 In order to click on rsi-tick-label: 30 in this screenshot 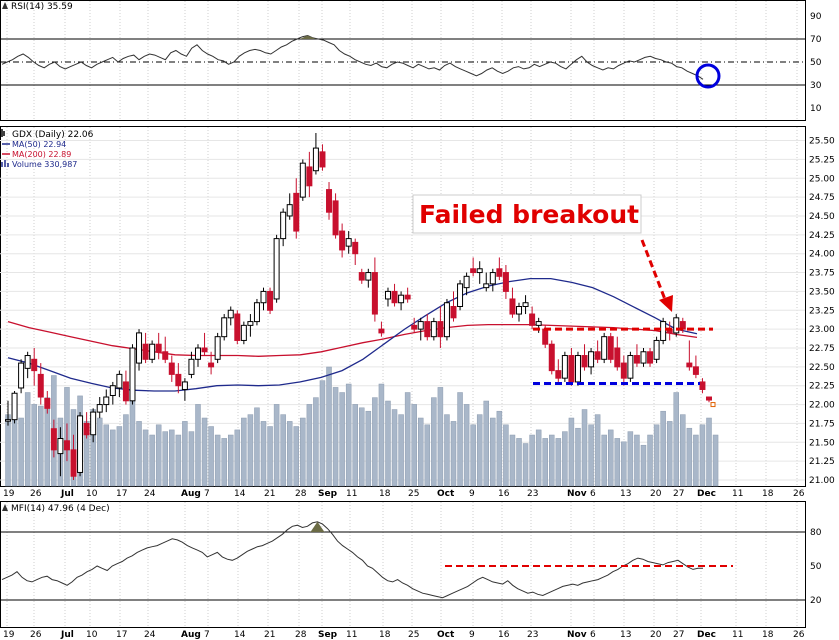, I will do `click(816, 86)`.